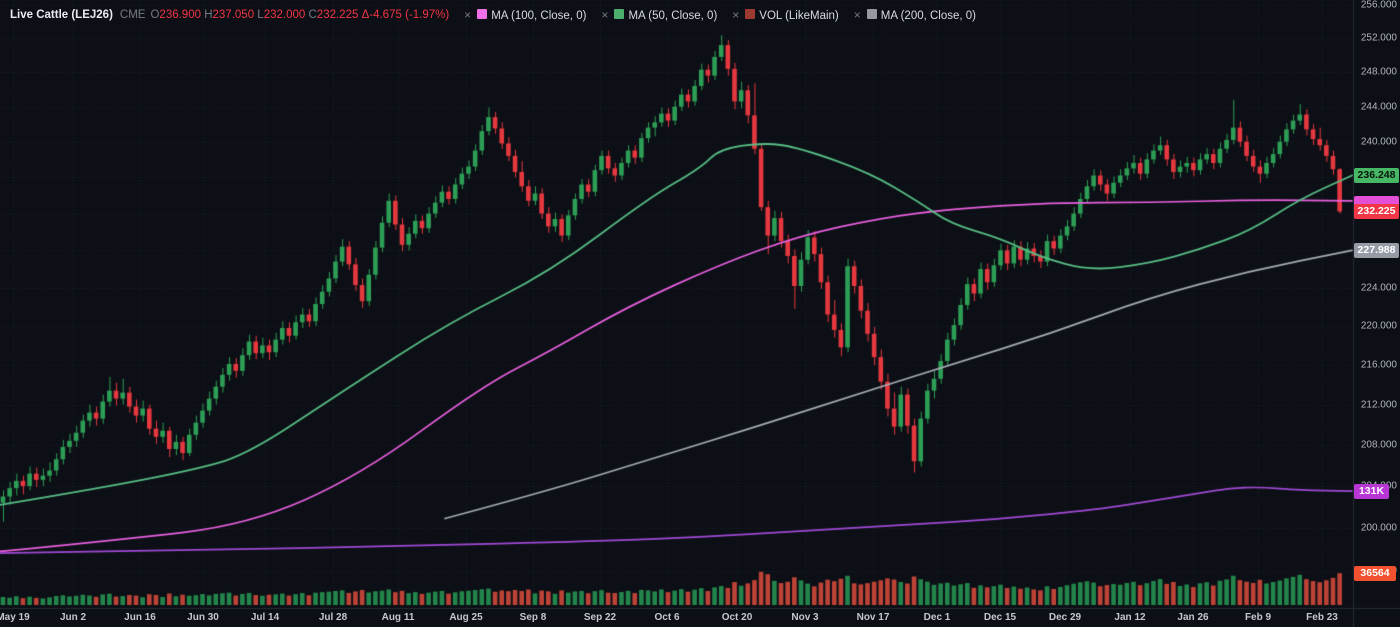 The image size is (1400, 627). Describe the element at coordinates (15, 617) in the screenshot. I see `time-tick-label: May 19` at that location.